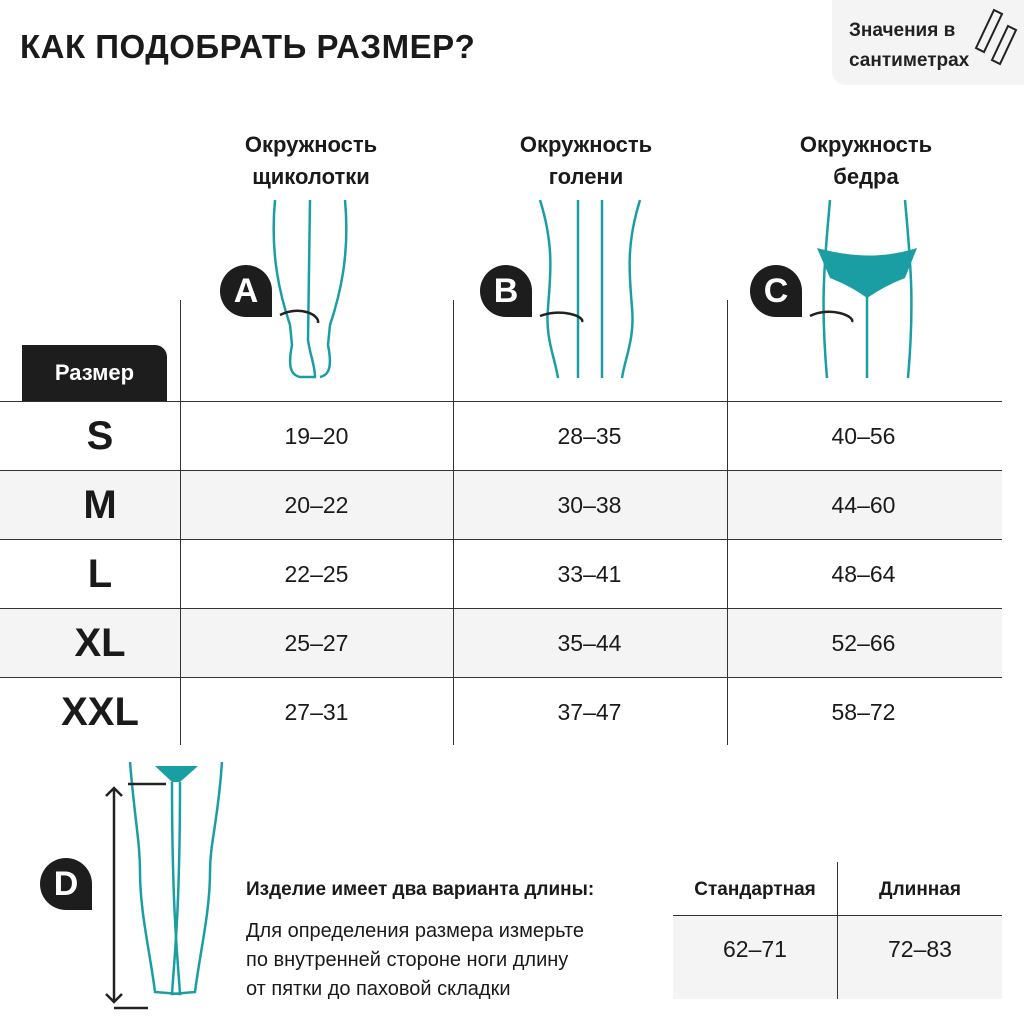 This screenshot has height=1024, width=1024. I want to click on table-row: XL 25–27 35–44 52–66, so click(501, 642).